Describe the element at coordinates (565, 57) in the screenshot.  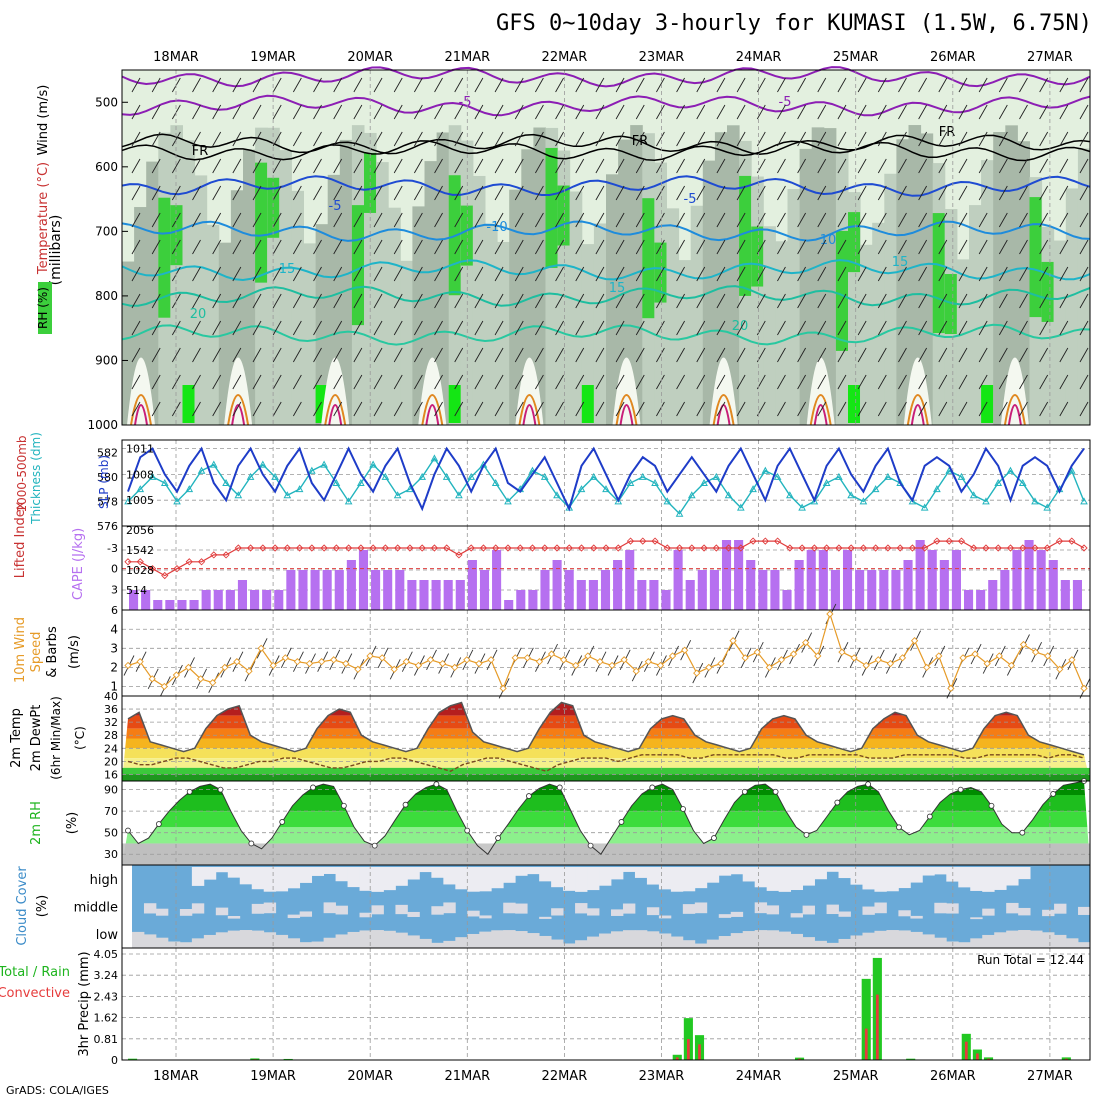
I see `top-date-label: 22MAR` at that location.